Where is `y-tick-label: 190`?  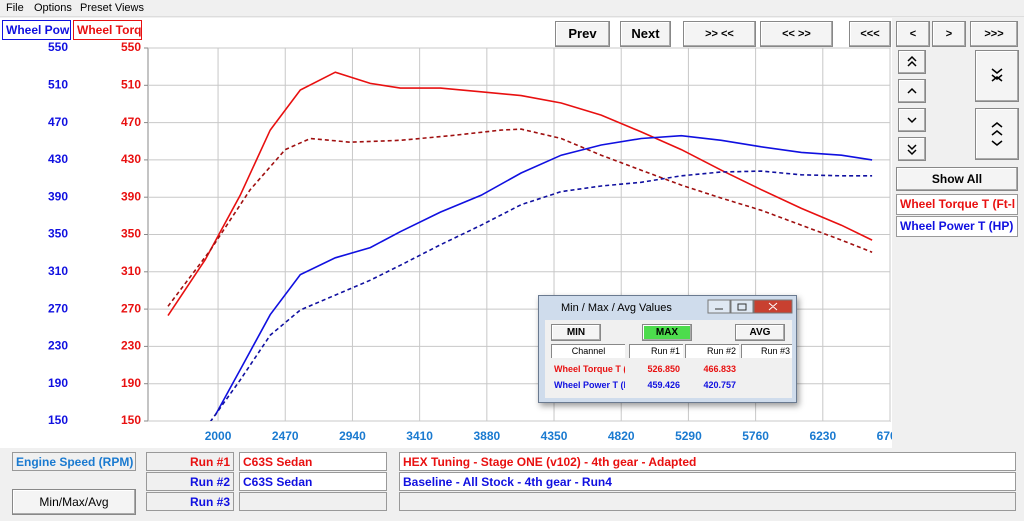 y-tick-label: 190 is located at coordinates (58, 383).